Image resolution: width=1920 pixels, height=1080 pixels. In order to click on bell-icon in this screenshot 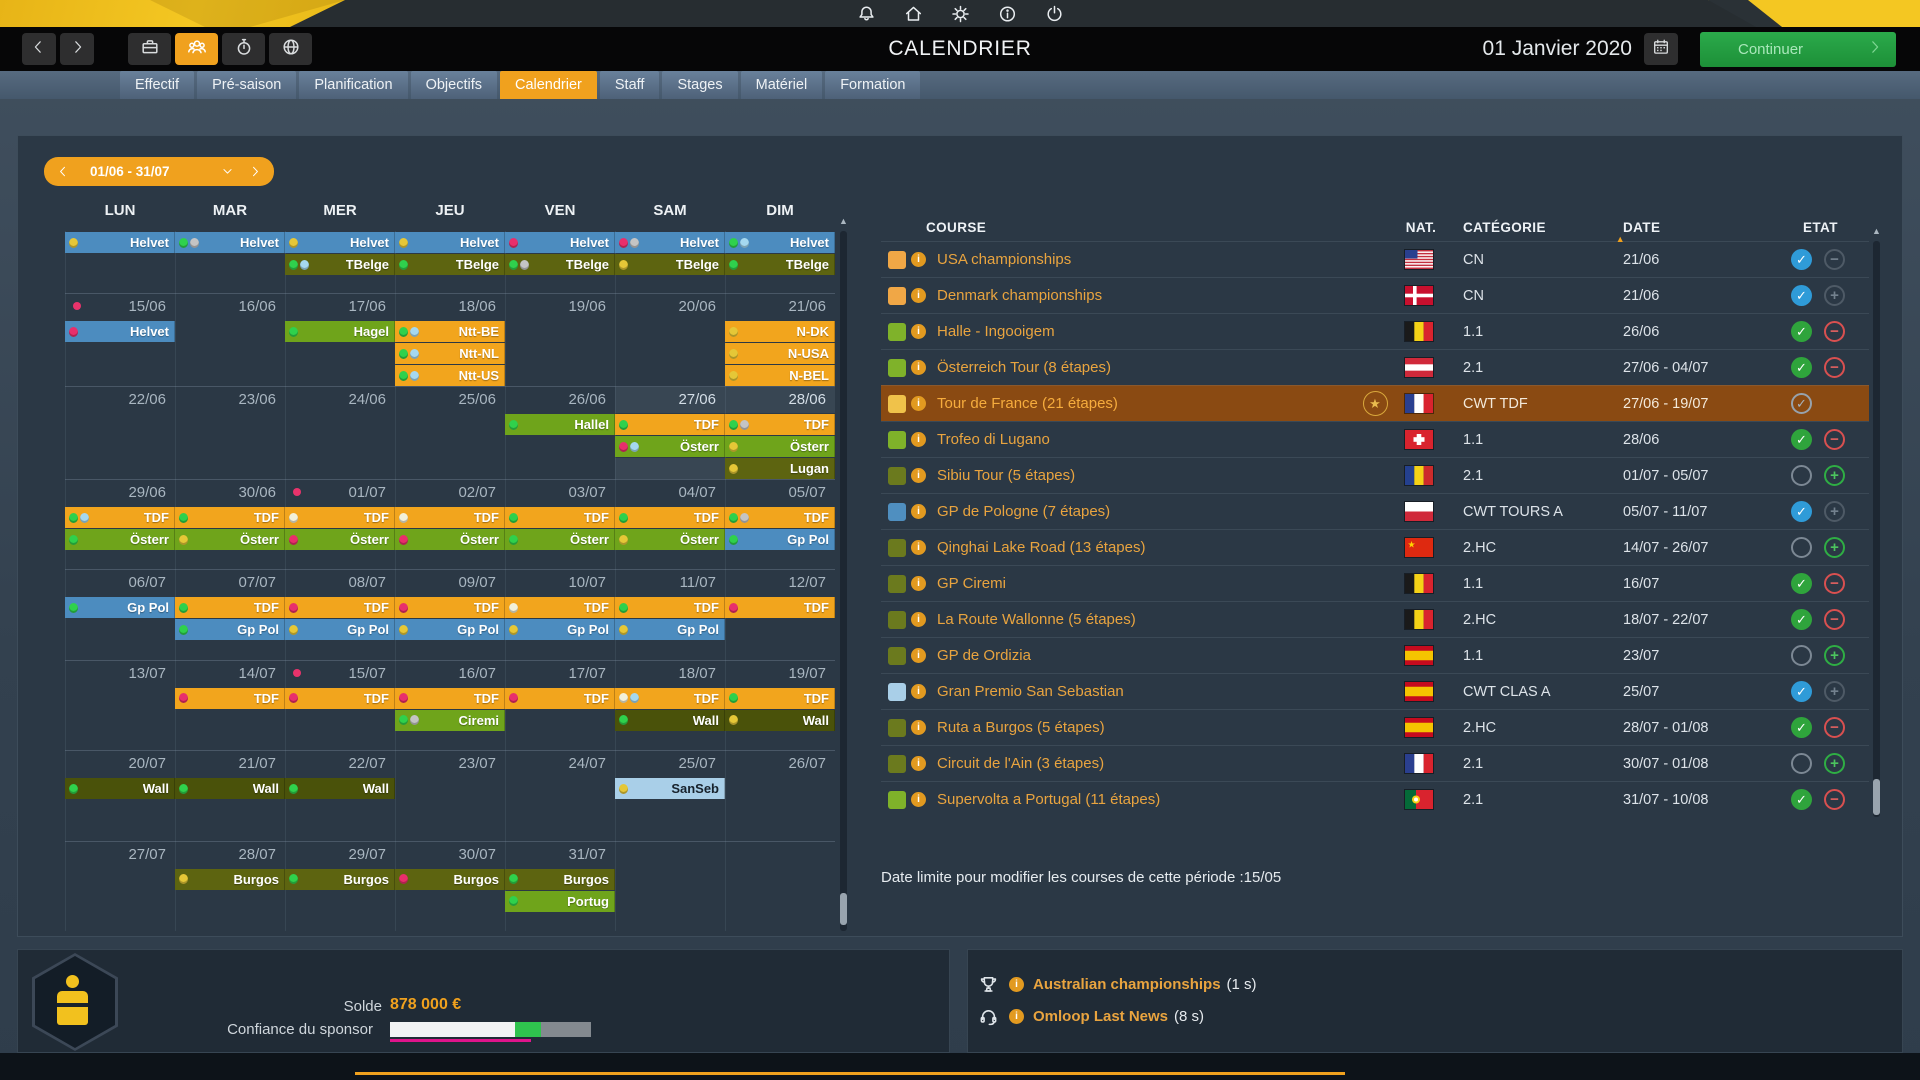, I will do `click(866, 13)`.